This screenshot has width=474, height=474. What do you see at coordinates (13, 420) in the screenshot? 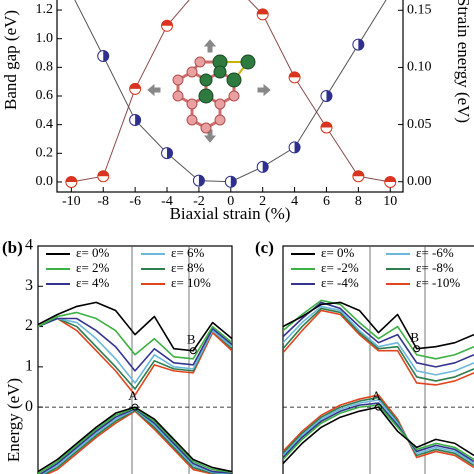
I see `y-axis-label: Energy (eV)` at bounding box center [13, 420].